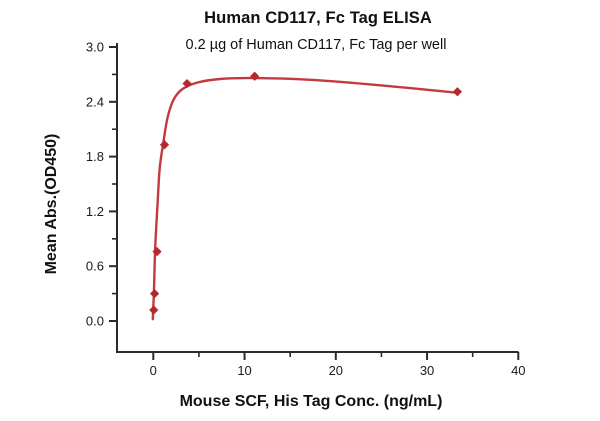 Image resolution: width=600 pixels, height=421 pixels. Describe the element at coordinates (244, 370) in the screenshot. I see `x-tick-label: 10` at that location.